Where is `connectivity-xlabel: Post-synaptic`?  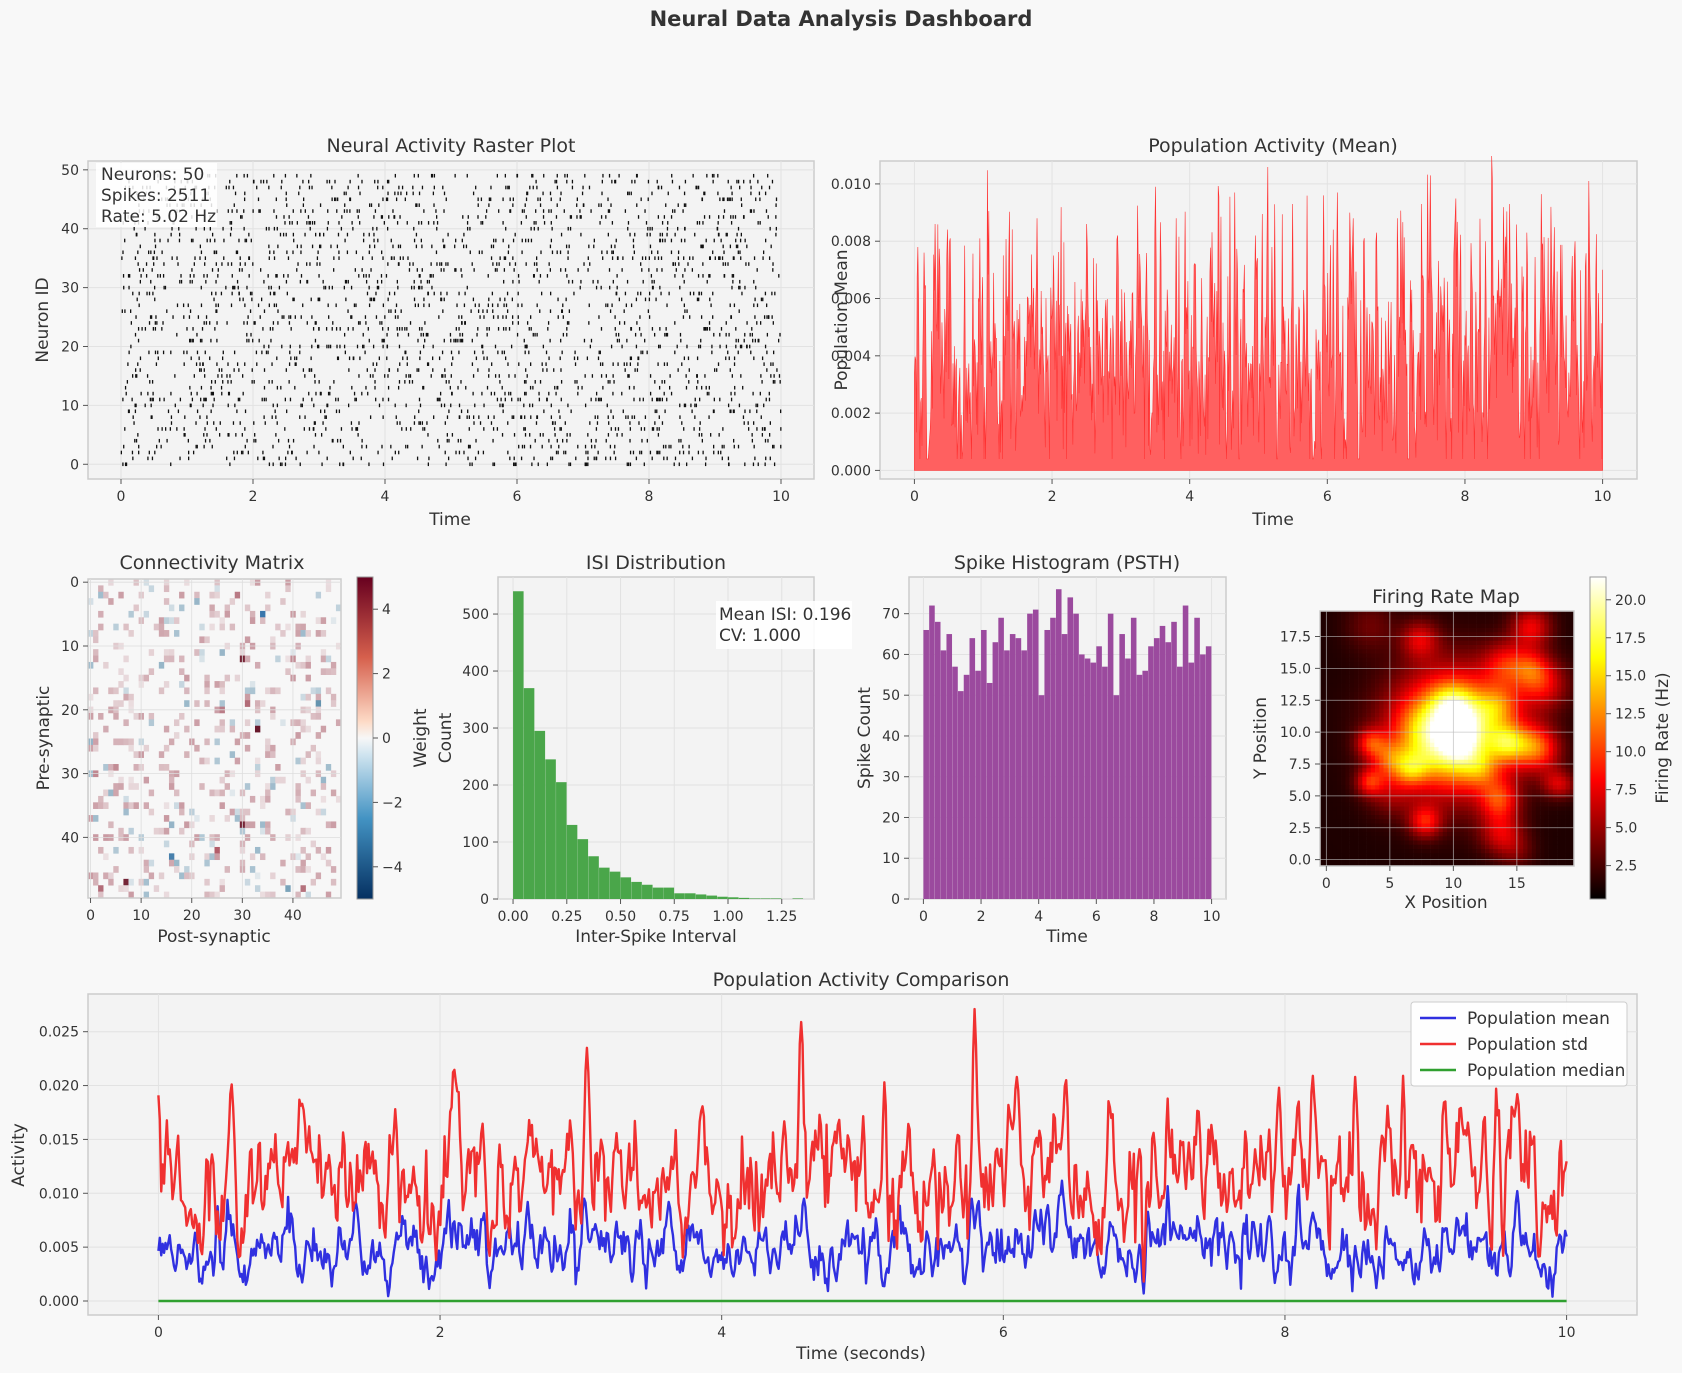 connectivity-xlabel: Post-synaptic is located at coordinates (213, 937).